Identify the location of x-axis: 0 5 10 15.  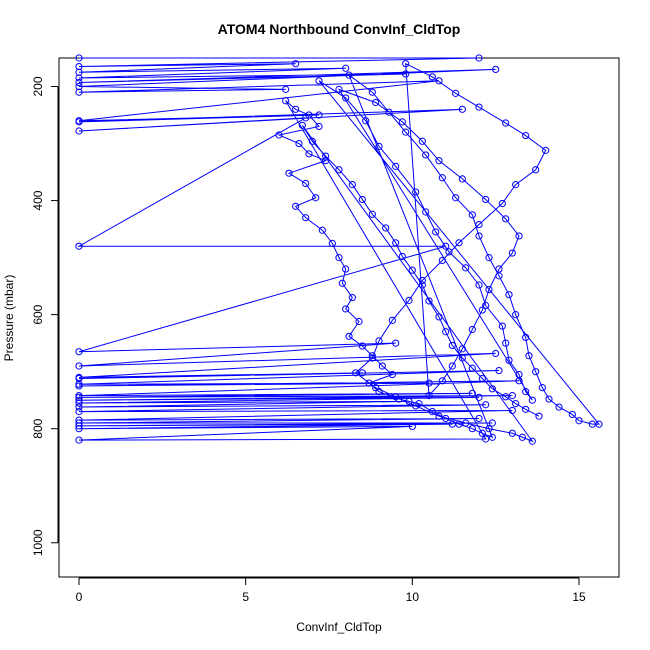
(331, 590).